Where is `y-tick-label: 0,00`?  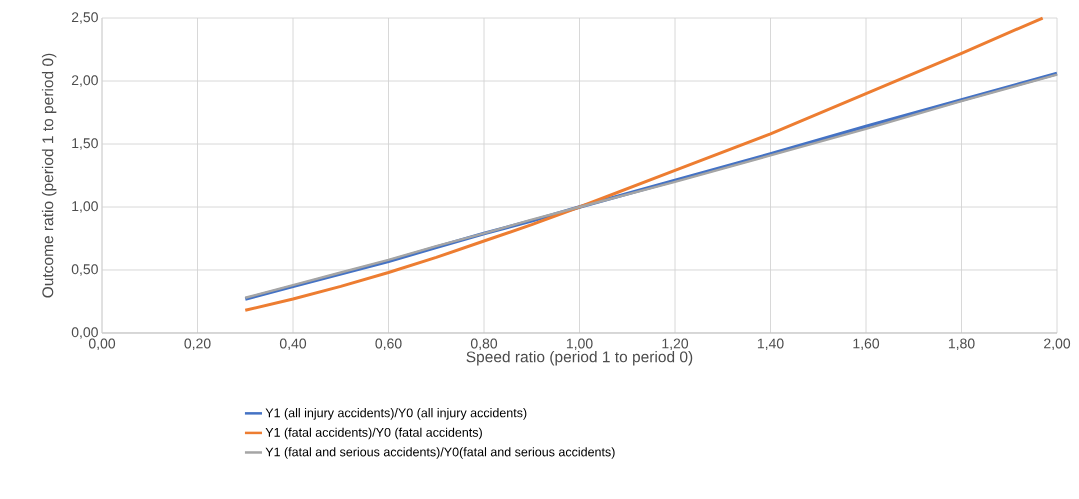
y-tick-label: 0,00 is located at coordinates (84, 333).